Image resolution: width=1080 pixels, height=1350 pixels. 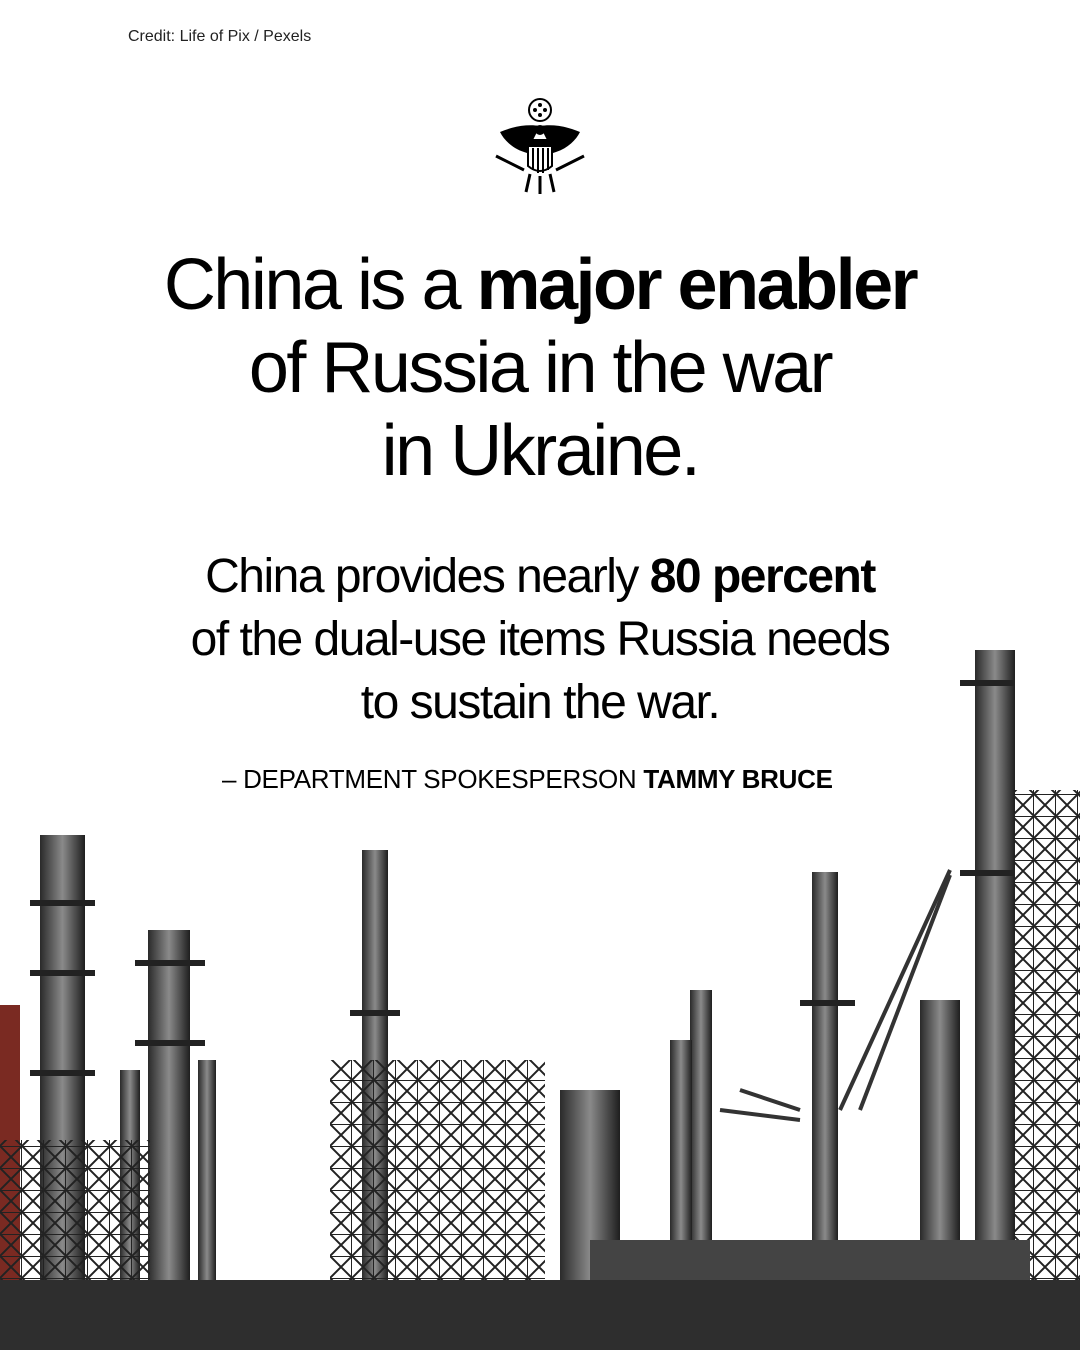 What do you see at coordinates (320, 285) in the screenshot?
I see `headline-text: China is a` at bounding box center [320, 285].